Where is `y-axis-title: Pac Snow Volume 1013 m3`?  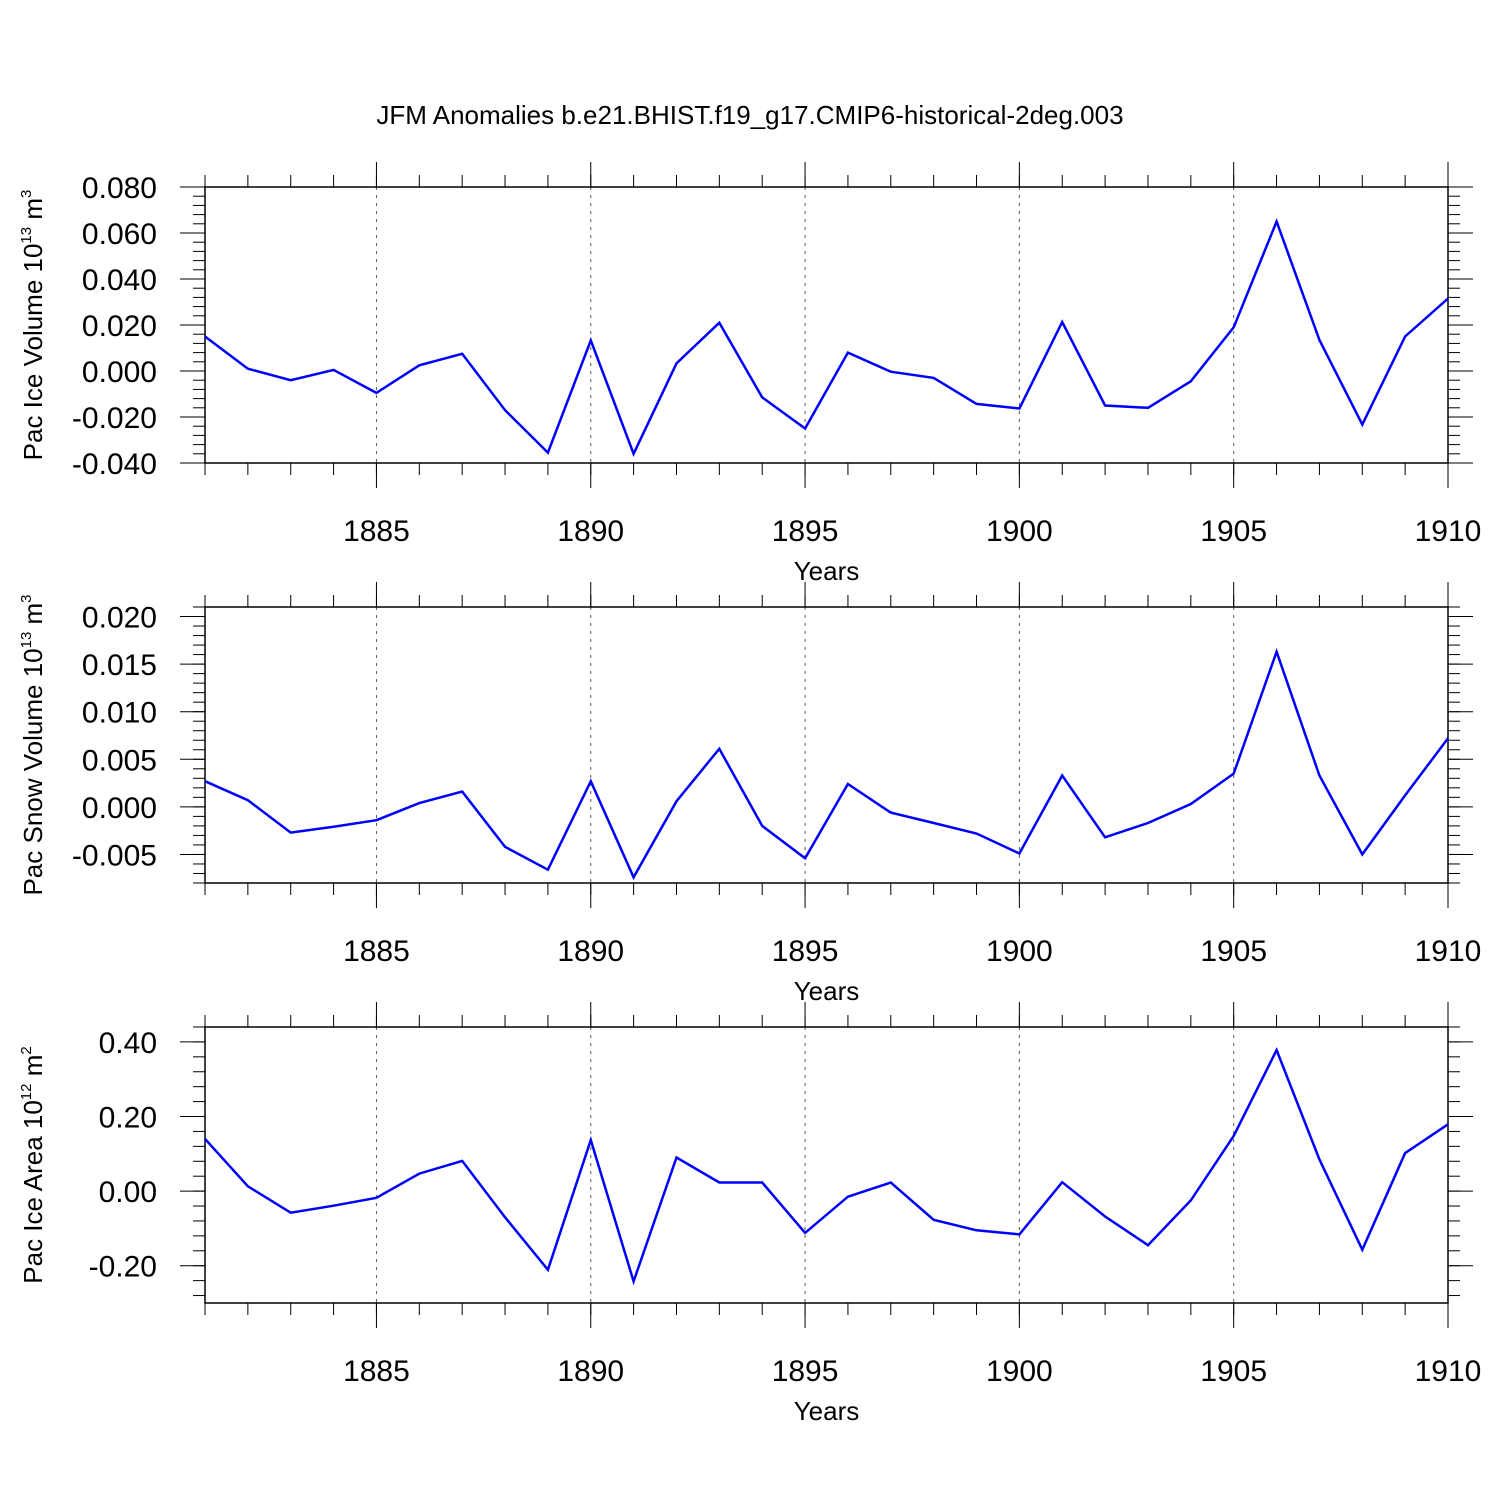 y-axis-title: Pac Snow Volume 1013 m3 is located at coordinates (33, 744).